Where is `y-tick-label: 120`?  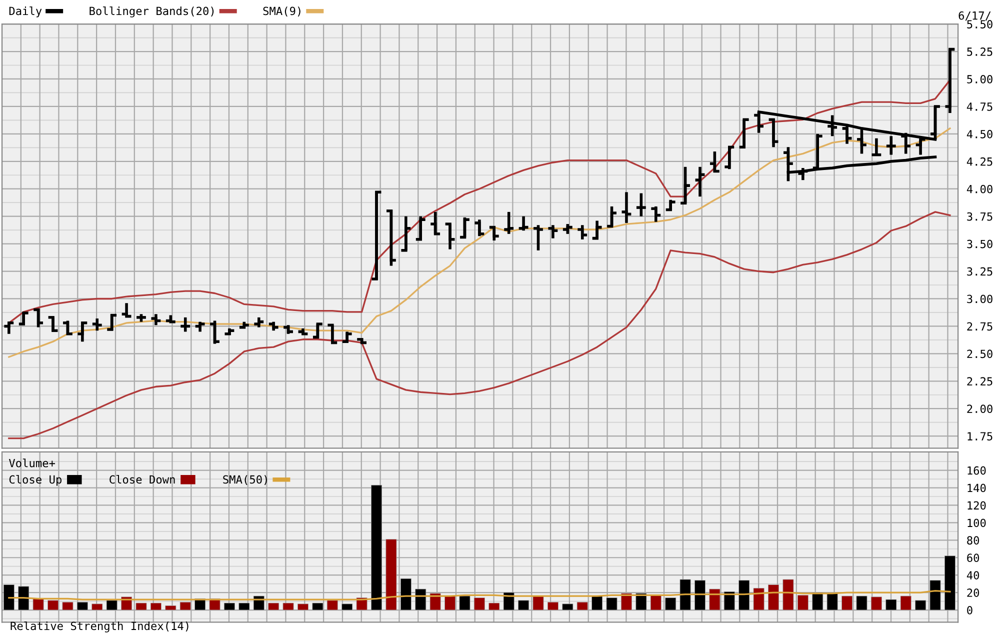
y-tick-label: 120 is located at coordinates (977, 505).